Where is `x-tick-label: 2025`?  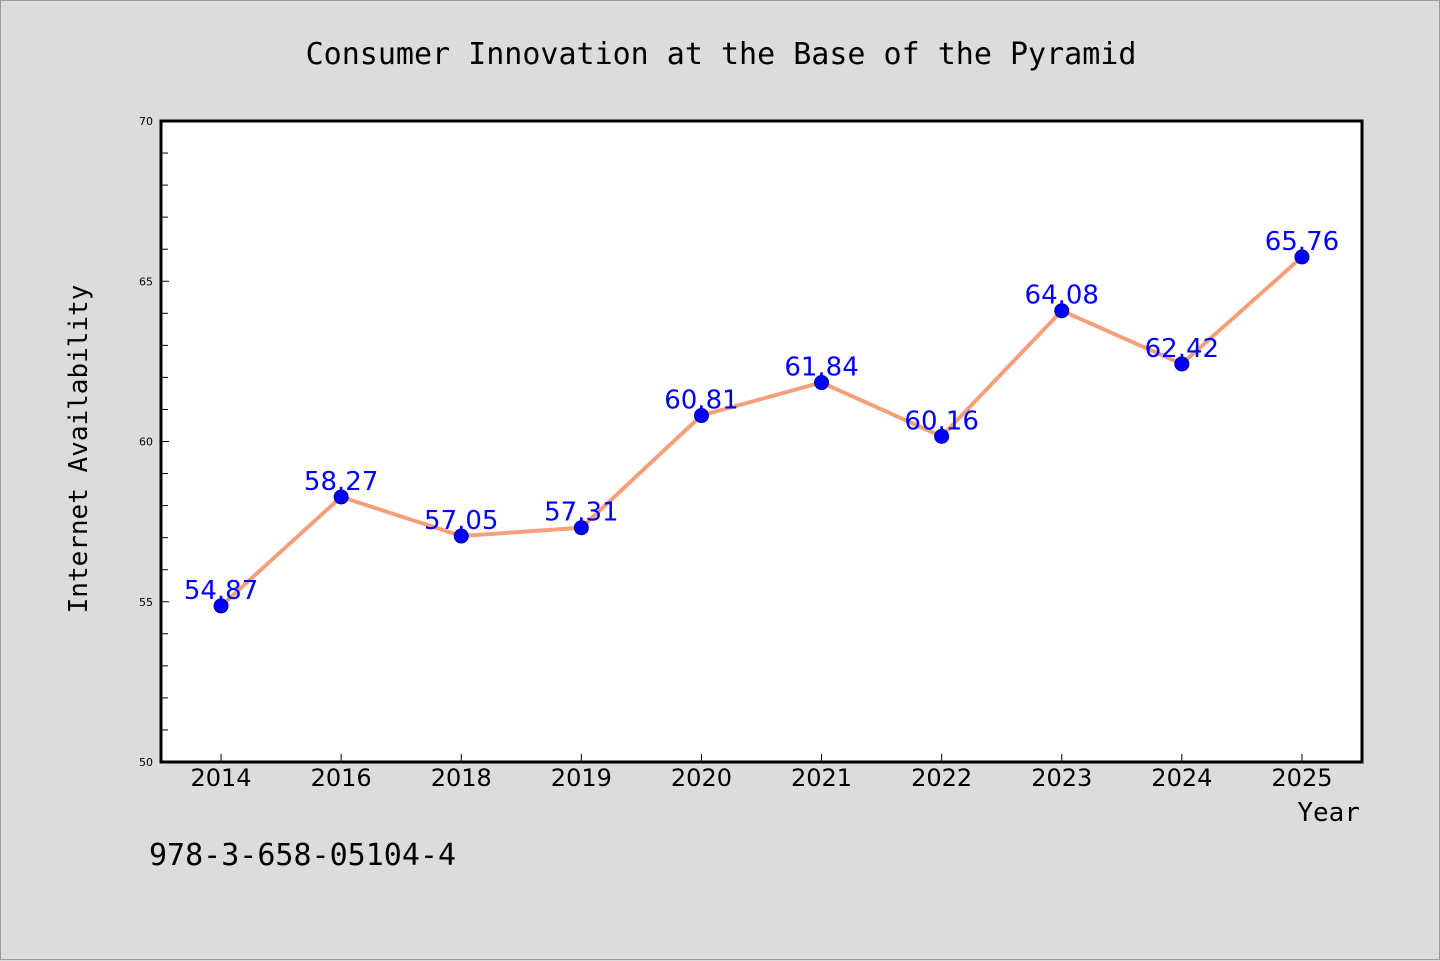
x-tick-label: 2025 is located at coordinates (1301, 778).